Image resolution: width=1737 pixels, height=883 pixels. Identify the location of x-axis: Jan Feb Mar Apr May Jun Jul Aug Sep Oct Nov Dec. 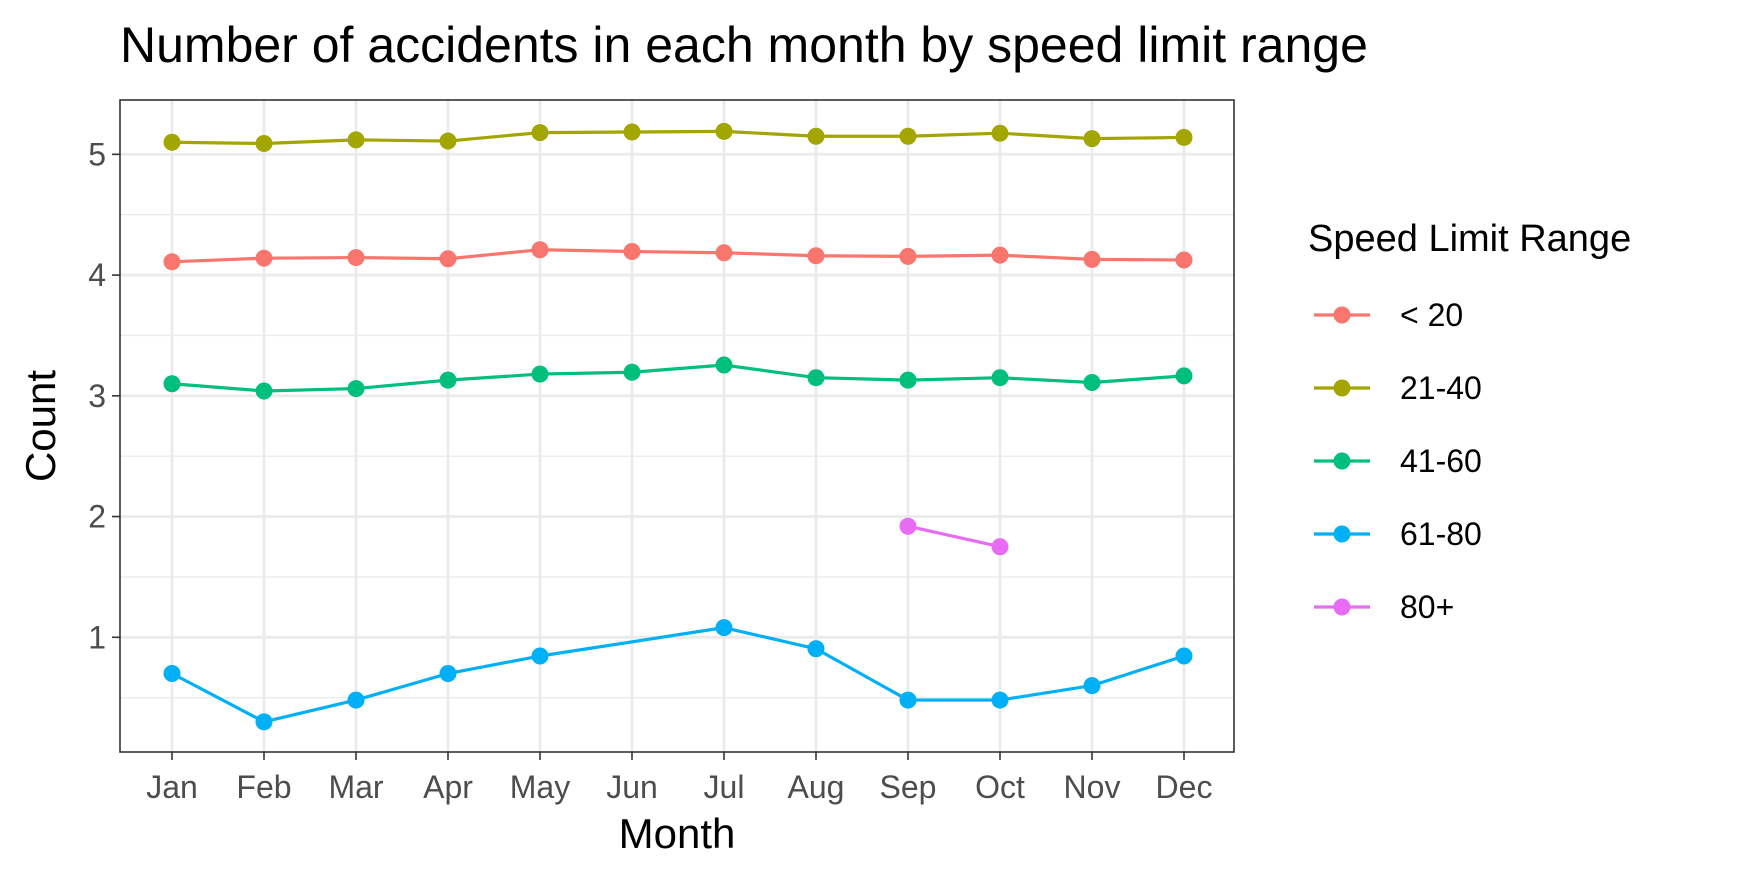
(679, 778).